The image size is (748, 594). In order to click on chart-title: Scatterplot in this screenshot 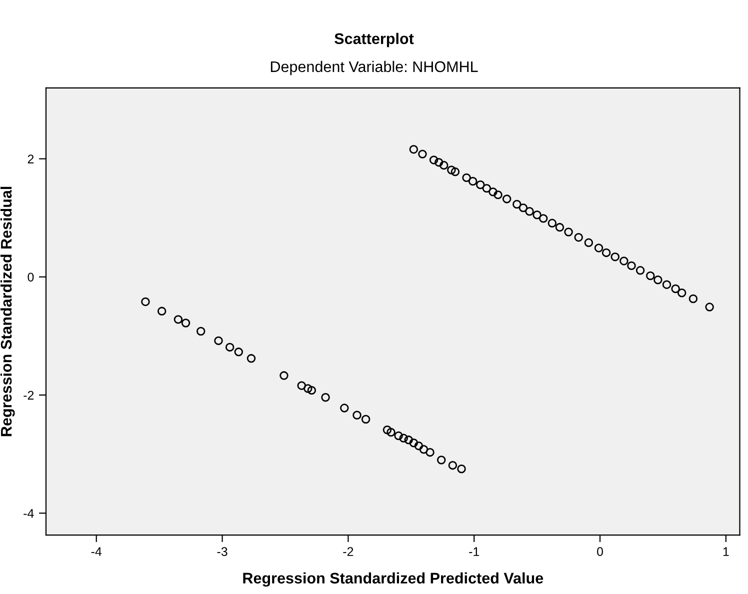, I will do `click(374, 40)`.